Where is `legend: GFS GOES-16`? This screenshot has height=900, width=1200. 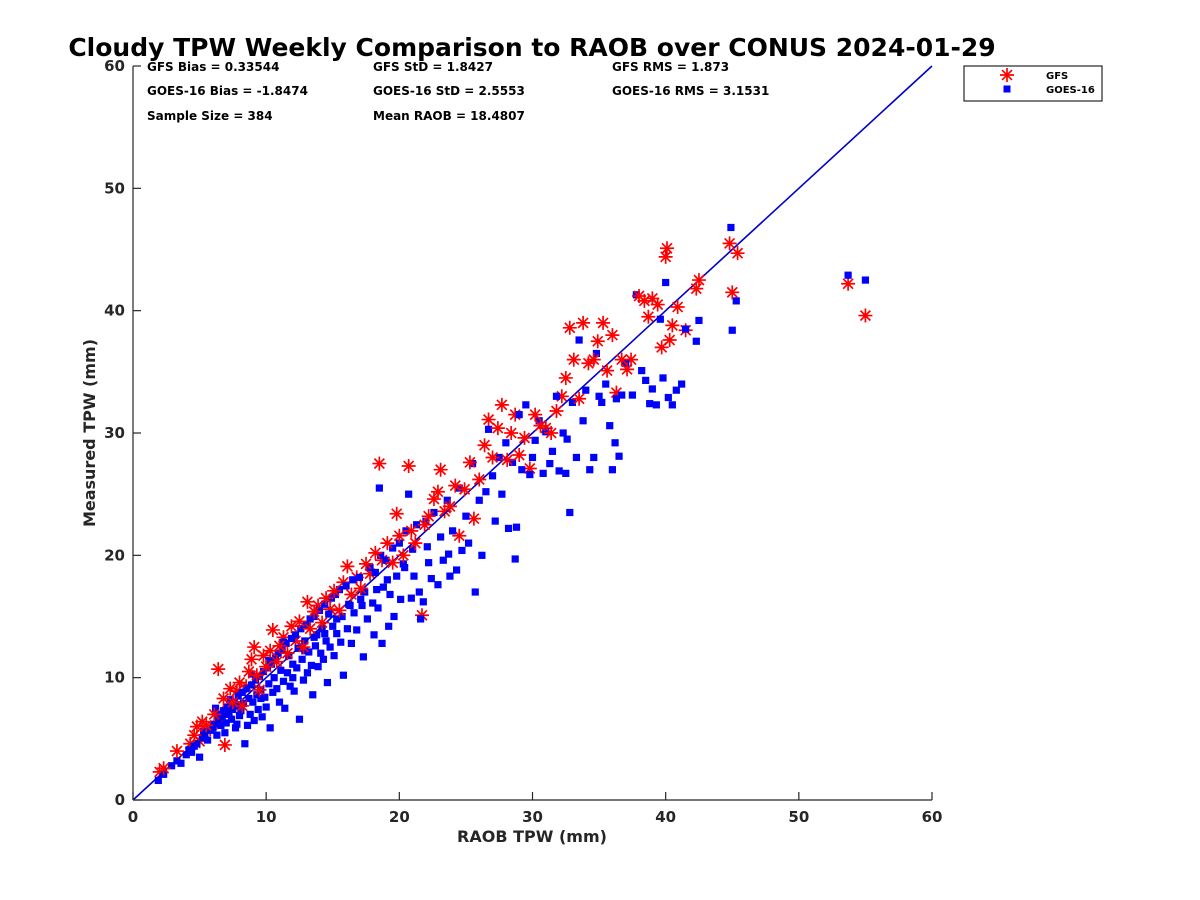
legend: GFS GOES-16 is located at coordinates (1033, 83).